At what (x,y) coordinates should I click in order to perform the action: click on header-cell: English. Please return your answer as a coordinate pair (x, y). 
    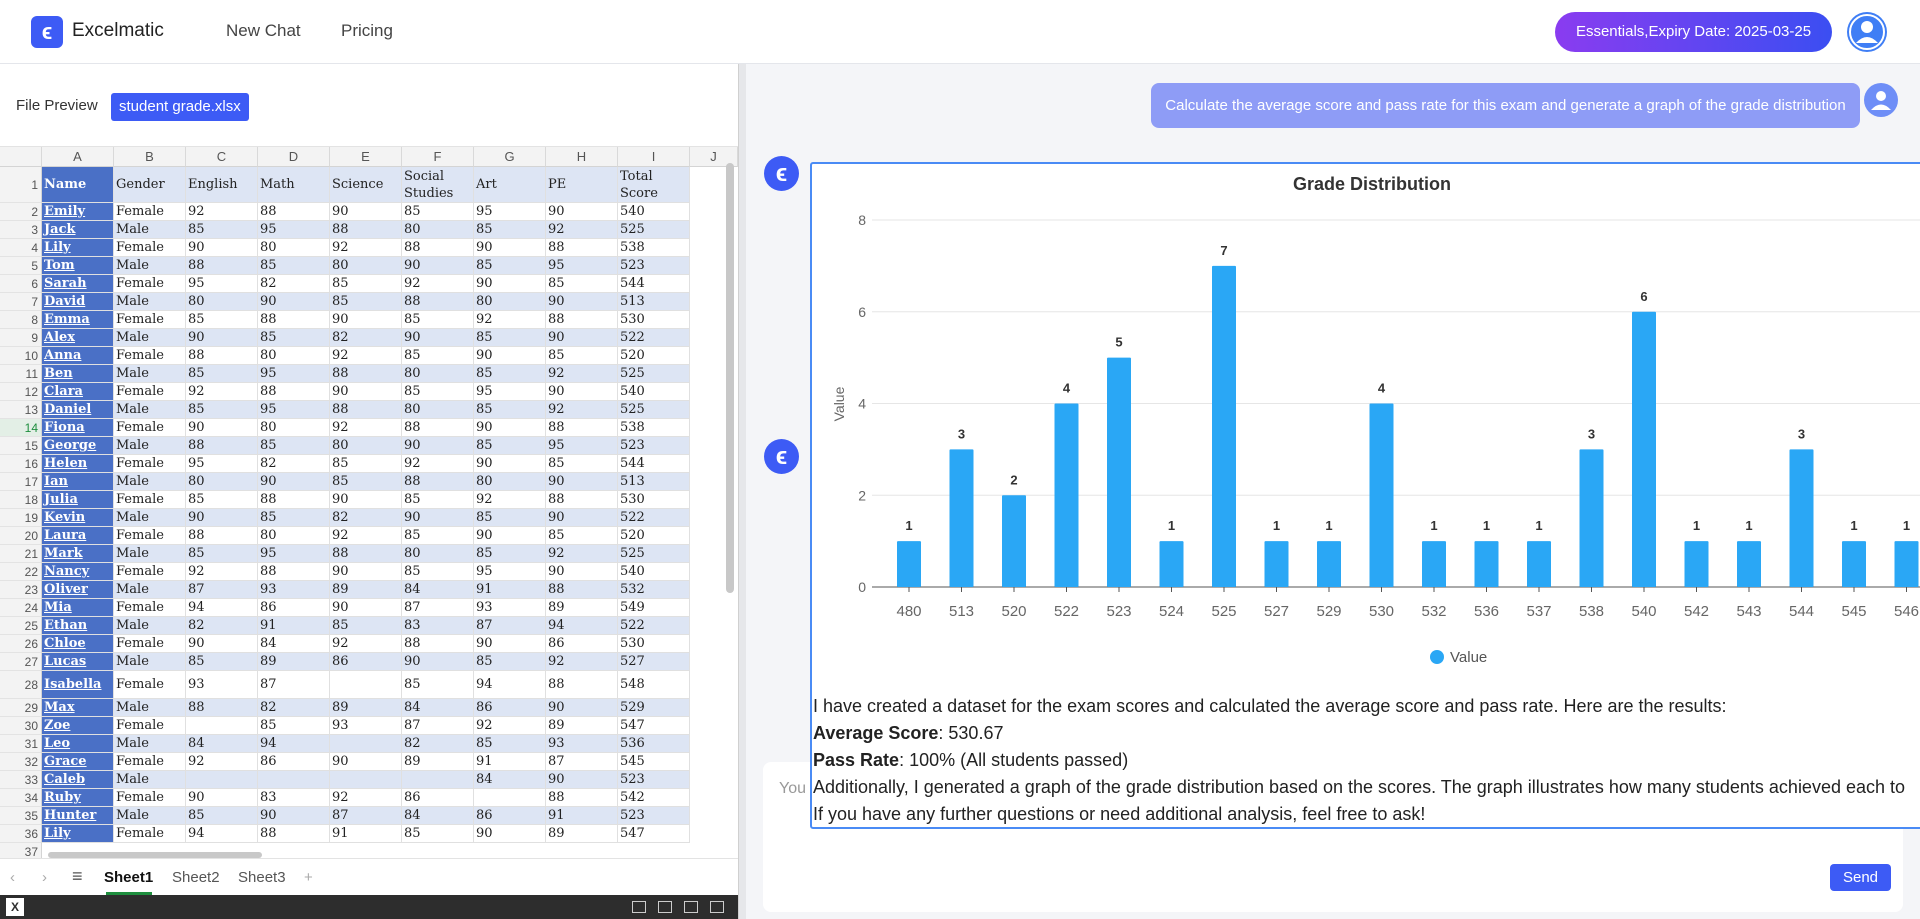
    Looking at the image, I should click on (222, 185).